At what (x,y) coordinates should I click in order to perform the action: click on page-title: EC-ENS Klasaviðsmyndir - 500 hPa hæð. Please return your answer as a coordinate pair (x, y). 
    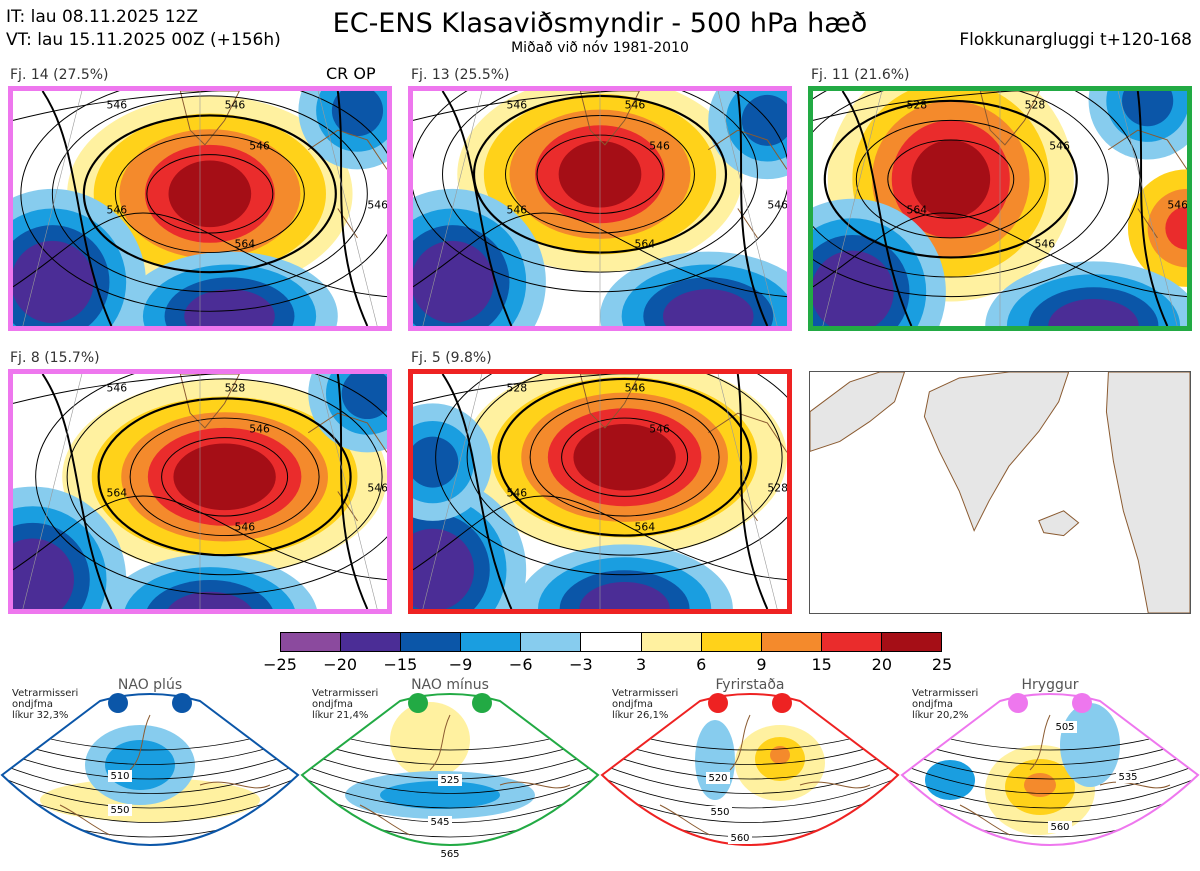
    Looking at the image, I should click on (600, 23).